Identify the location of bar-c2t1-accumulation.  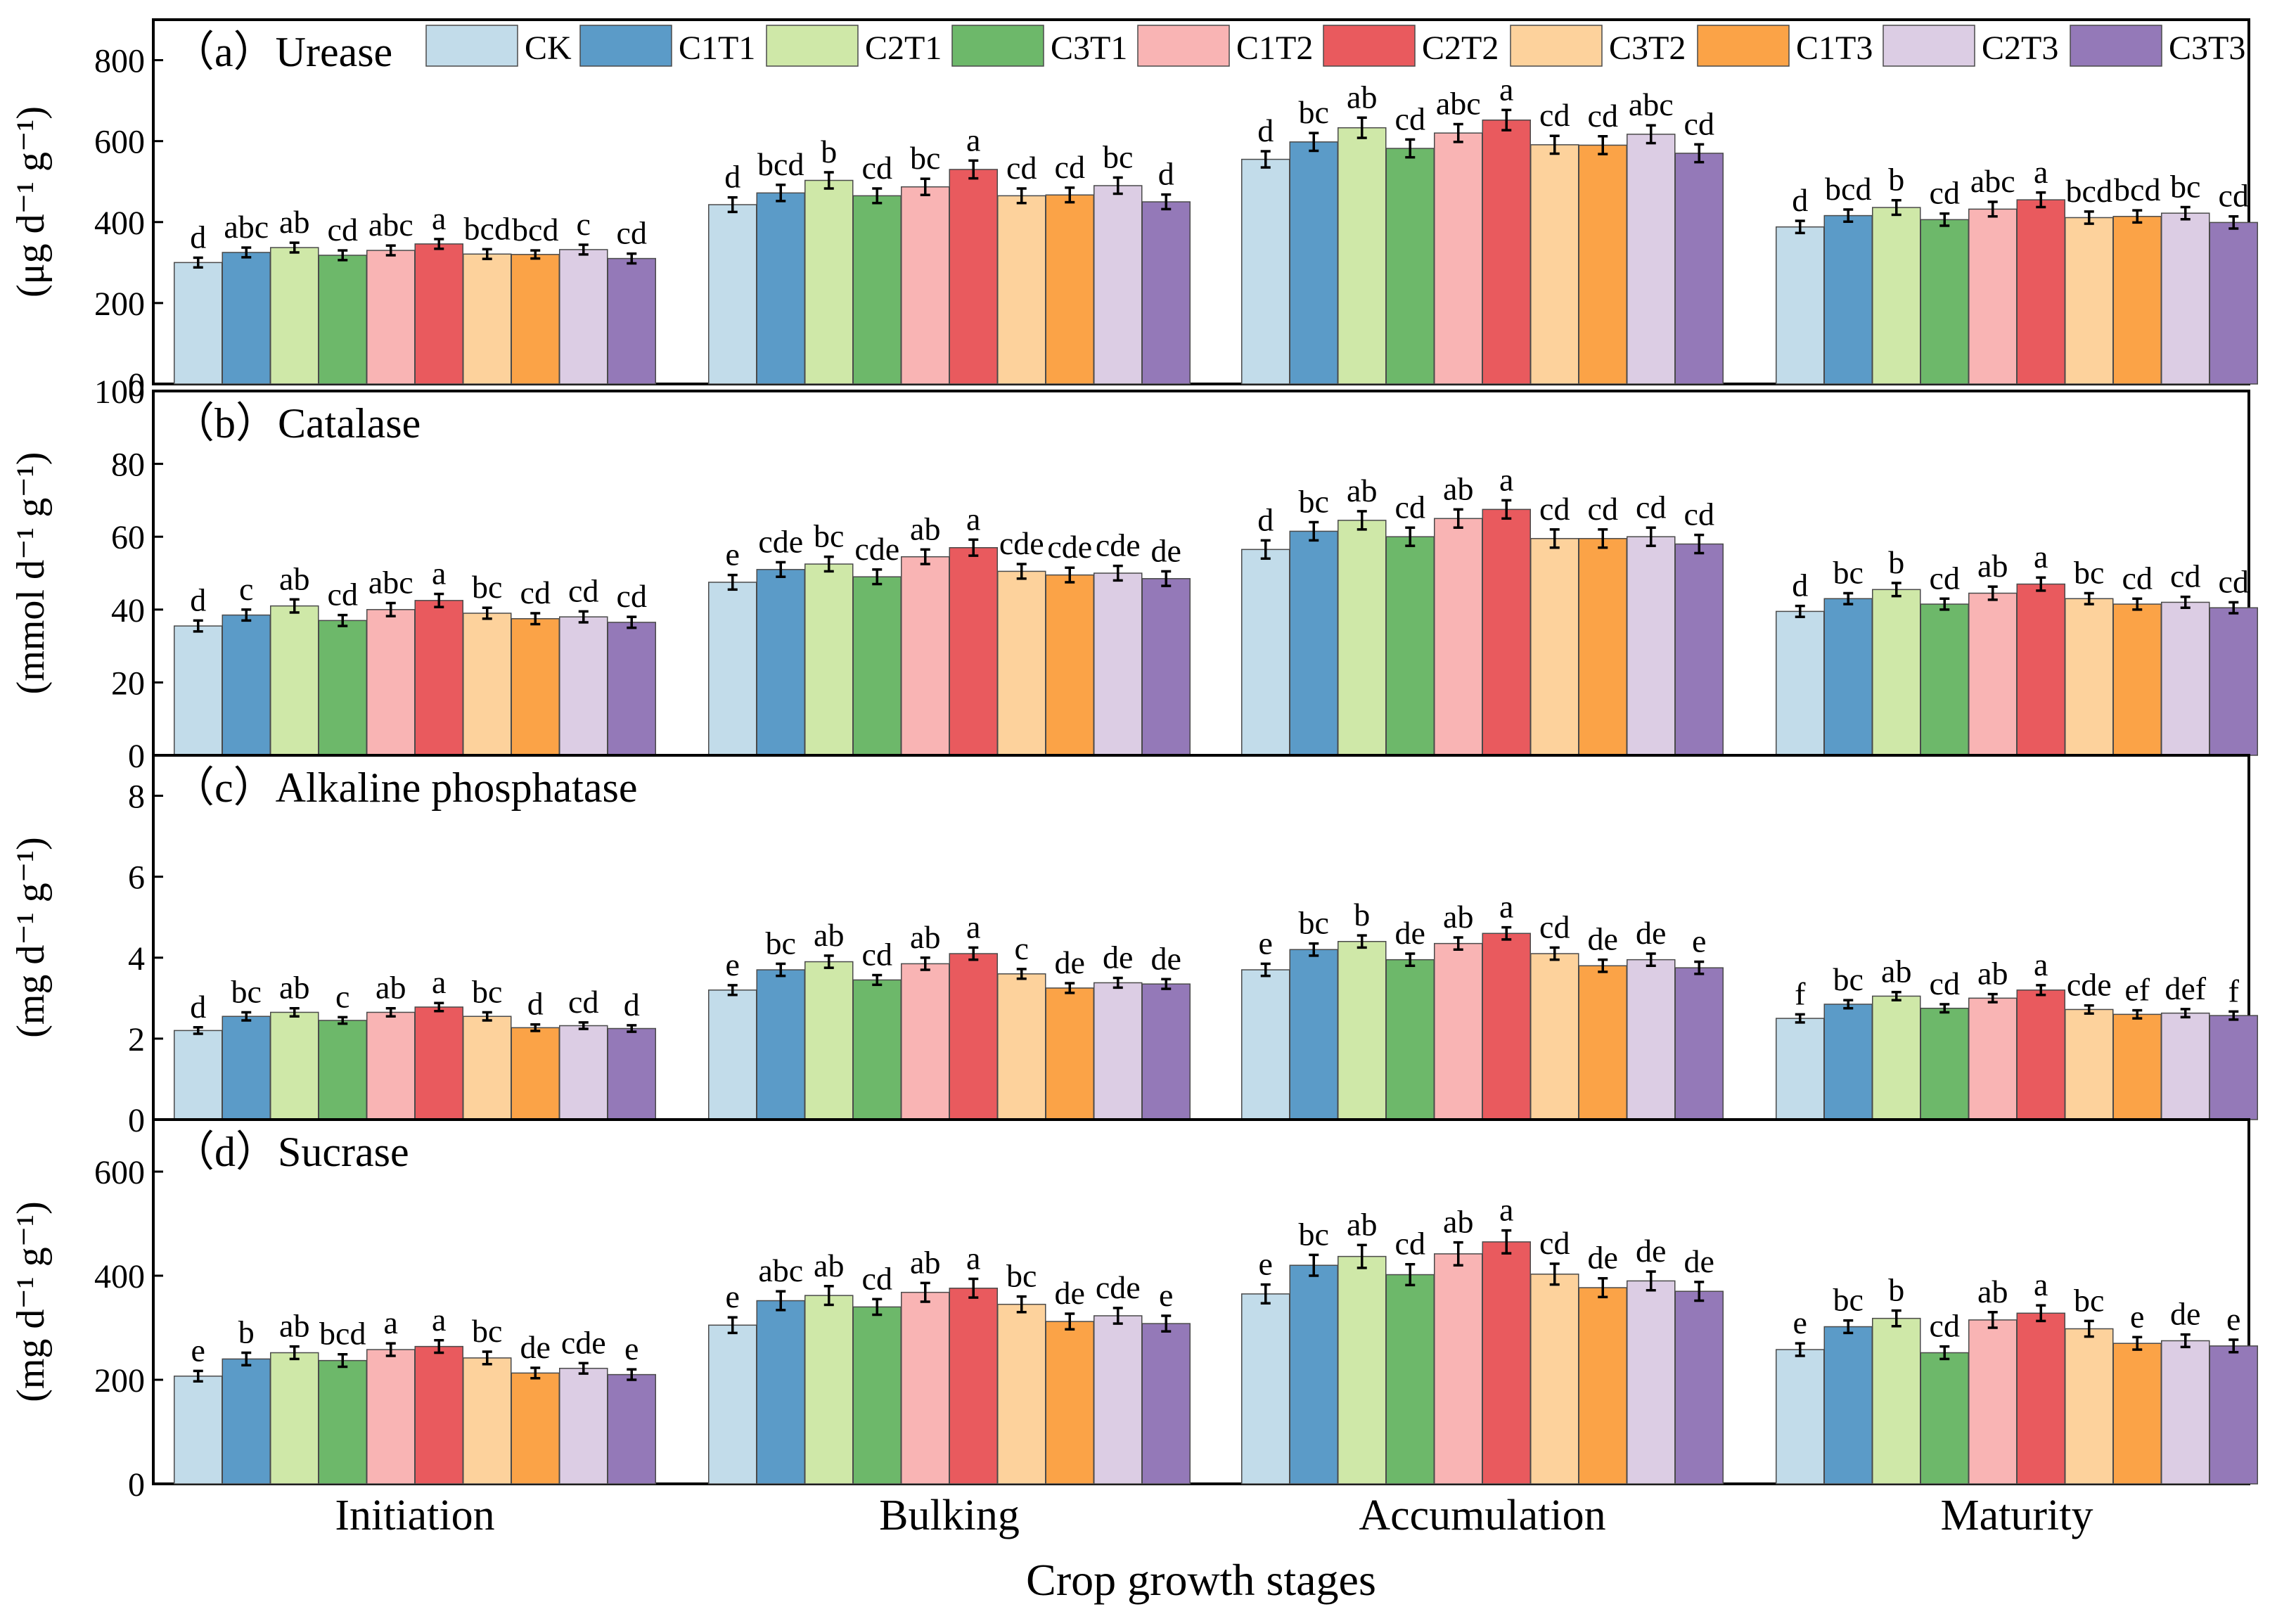
(1362, 256).